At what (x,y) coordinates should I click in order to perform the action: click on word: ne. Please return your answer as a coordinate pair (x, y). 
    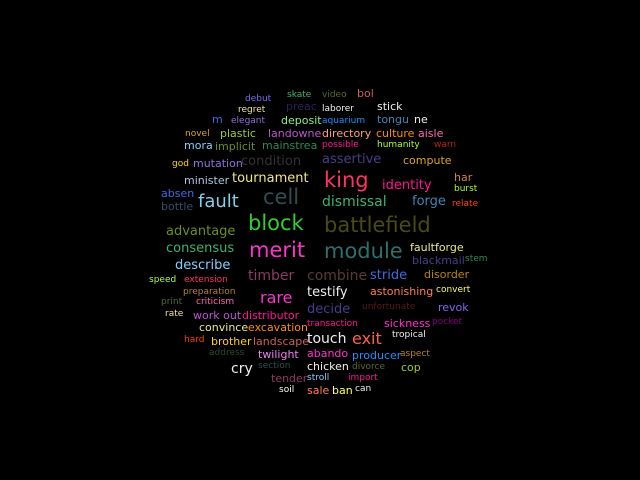
    Looking at the image, I should click on (421, 119).